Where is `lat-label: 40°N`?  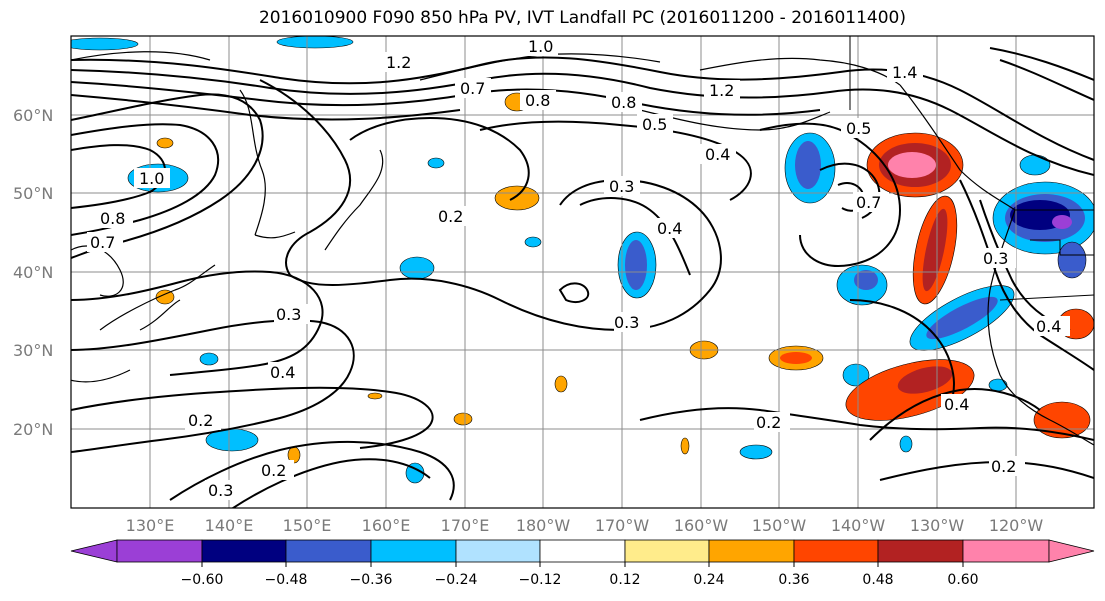 lat-label: 40°N is located at coordinates (33, 272).